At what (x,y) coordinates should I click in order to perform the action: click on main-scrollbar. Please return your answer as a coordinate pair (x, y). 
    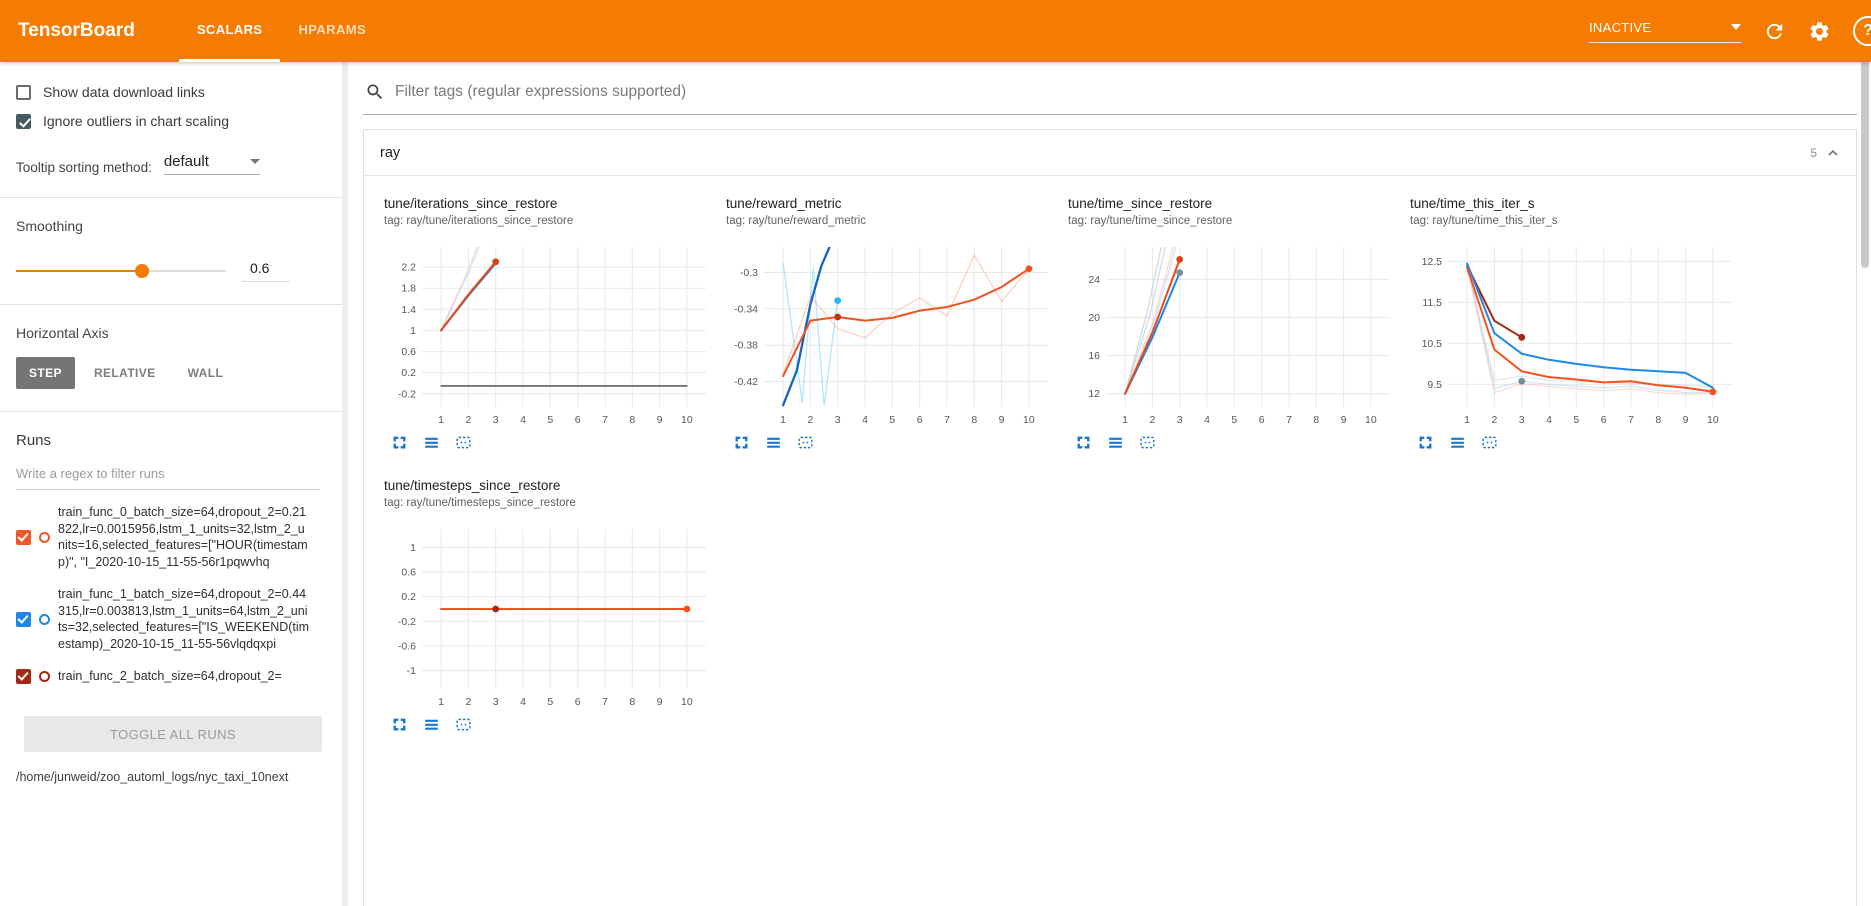
    Looking at the image, I should click on (1865, 163).